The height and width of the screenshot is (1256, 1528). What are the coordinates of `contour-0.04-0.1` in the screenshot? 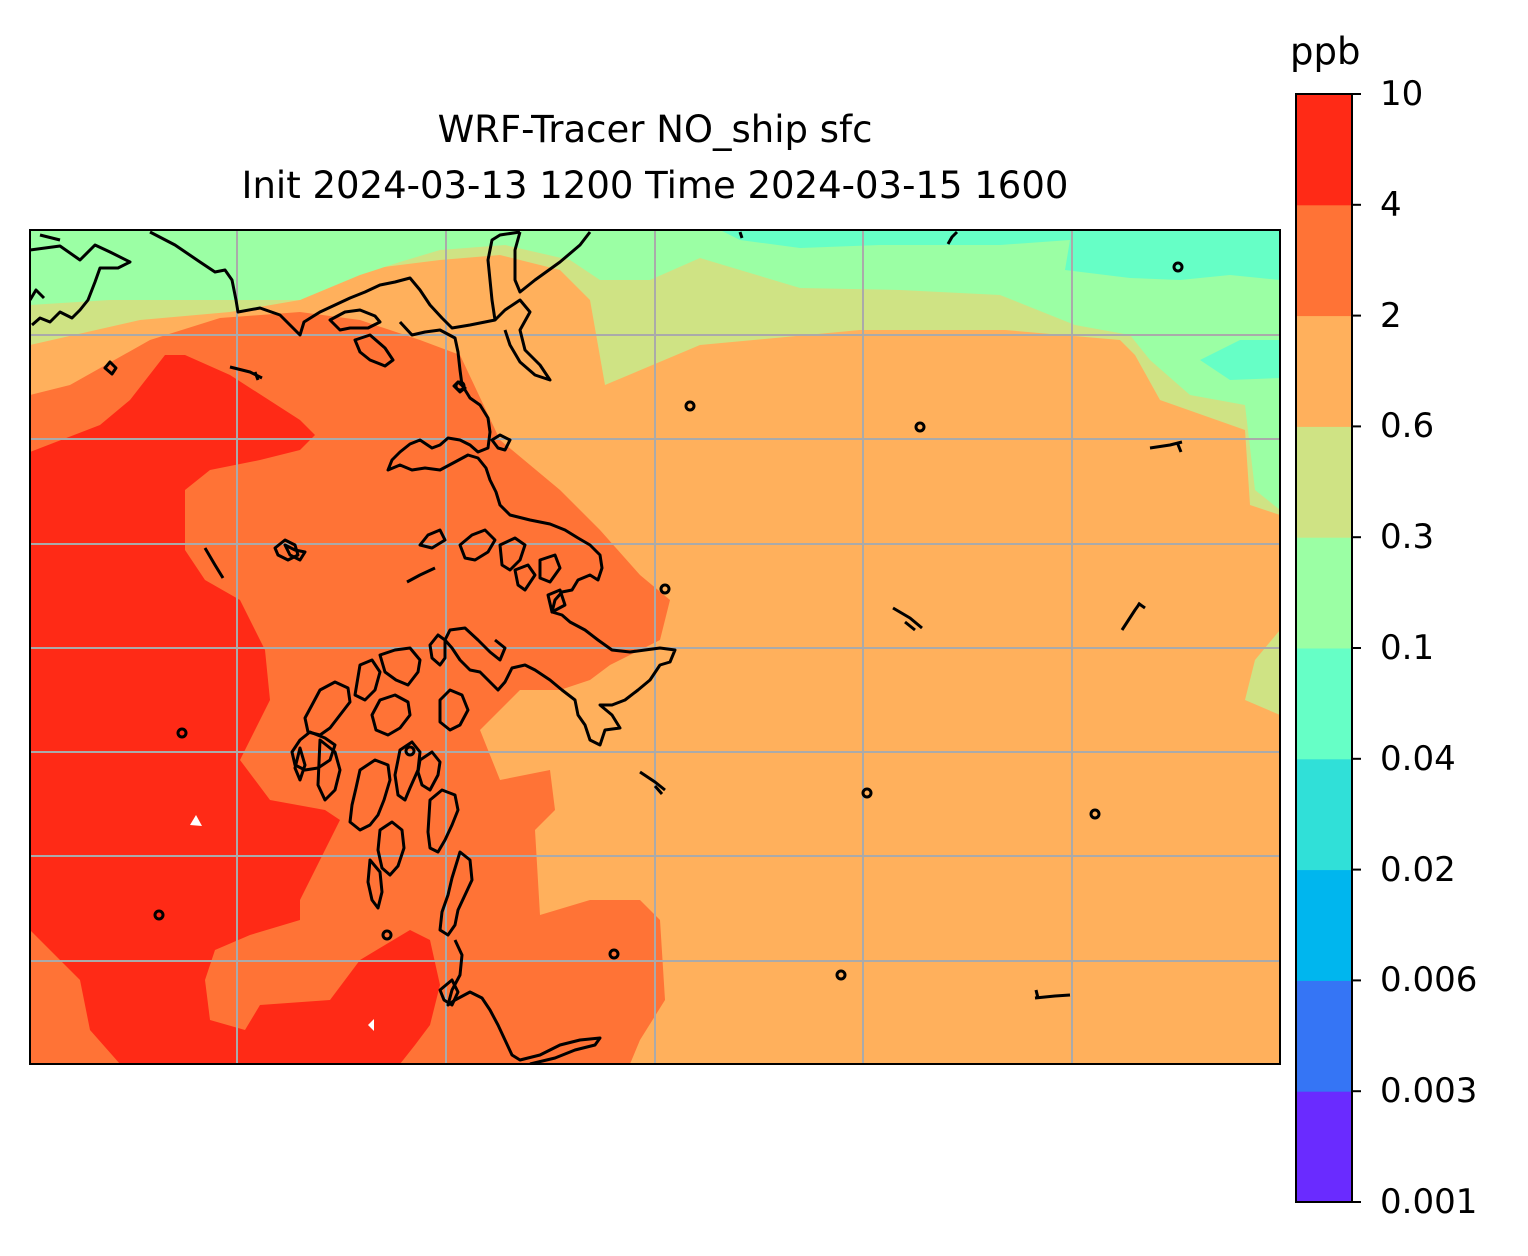 It's located at (1000, 255).